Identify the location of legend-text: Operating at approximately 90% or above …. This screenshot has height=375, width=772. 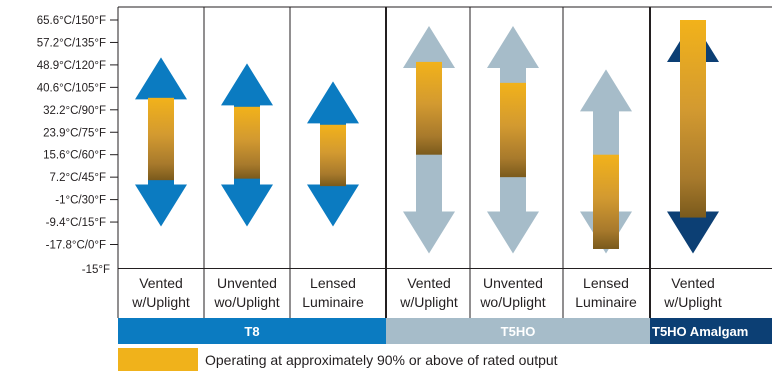
(381, 360).